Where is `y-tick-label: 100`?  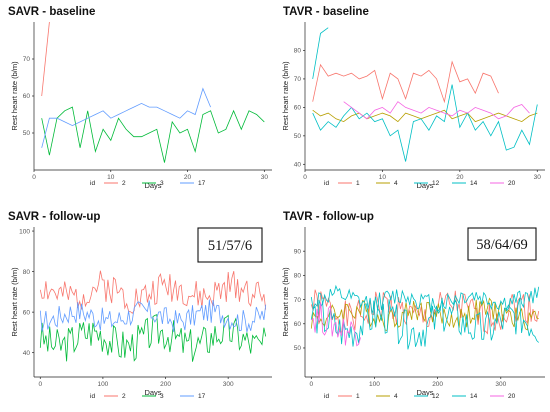
y-tick-label: 100 is located at coordinates (24, 231).